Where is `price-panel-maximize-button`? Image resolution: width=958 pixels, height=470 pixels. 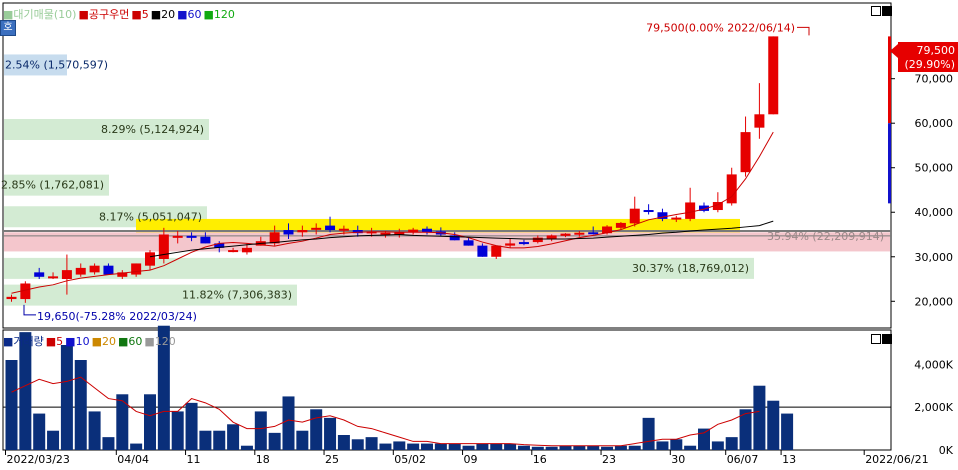 price-panel-maximize-button is located at coordinates (876, 11).